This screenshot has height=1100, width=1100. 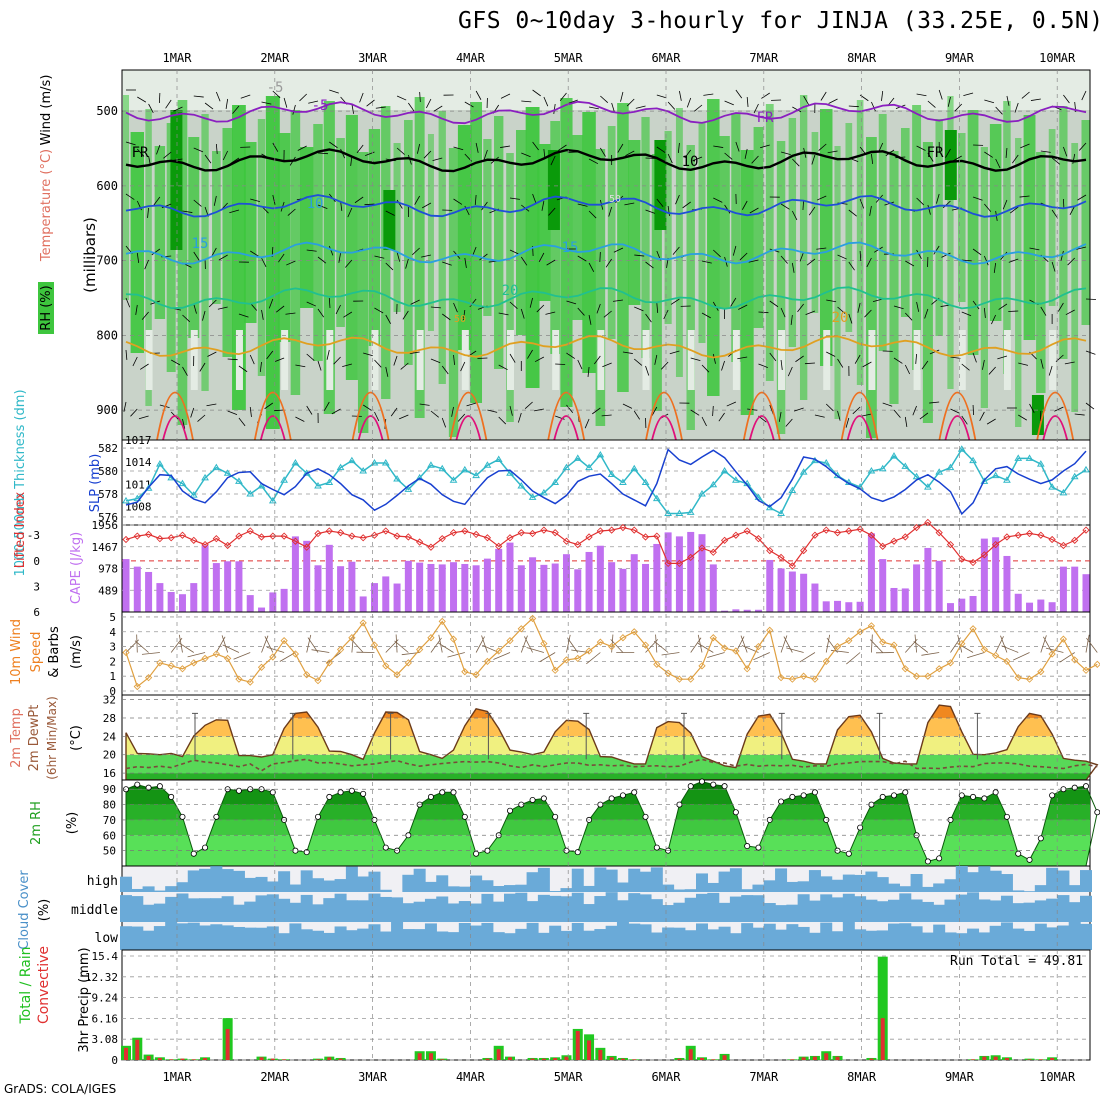 What do you see at coordinates (109, 820) in the screenshot?
I see `rh-ytick: 70` at bounding box center [109, 820].